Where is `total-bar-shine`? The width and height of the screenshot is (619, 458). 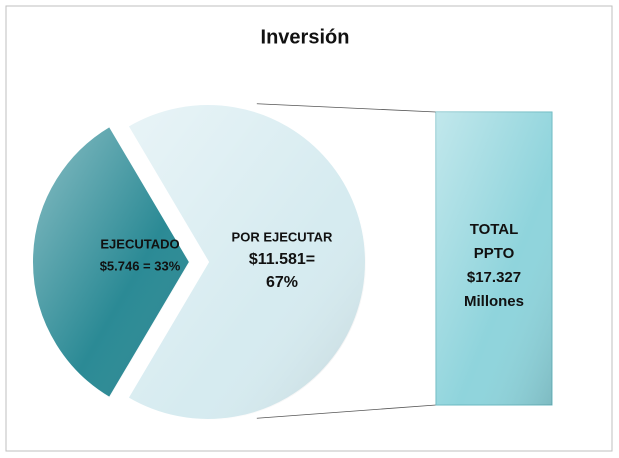
total-bar-shine is located at coordinates (494, 258).